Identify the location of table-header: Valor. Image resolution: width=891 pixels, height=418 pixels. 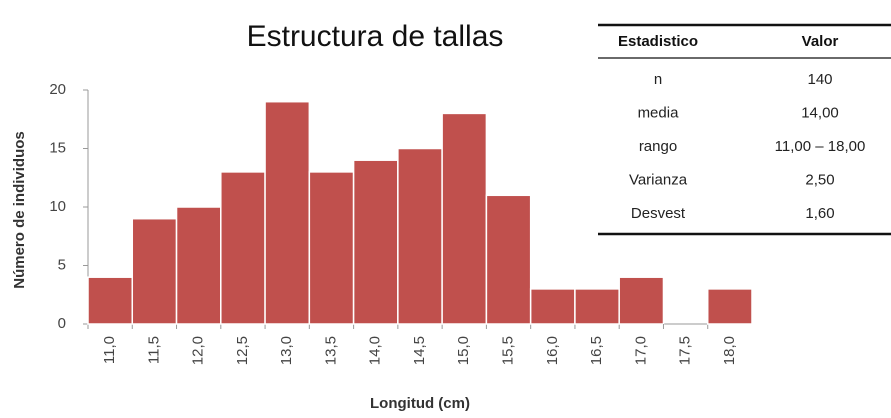
(820, 41).